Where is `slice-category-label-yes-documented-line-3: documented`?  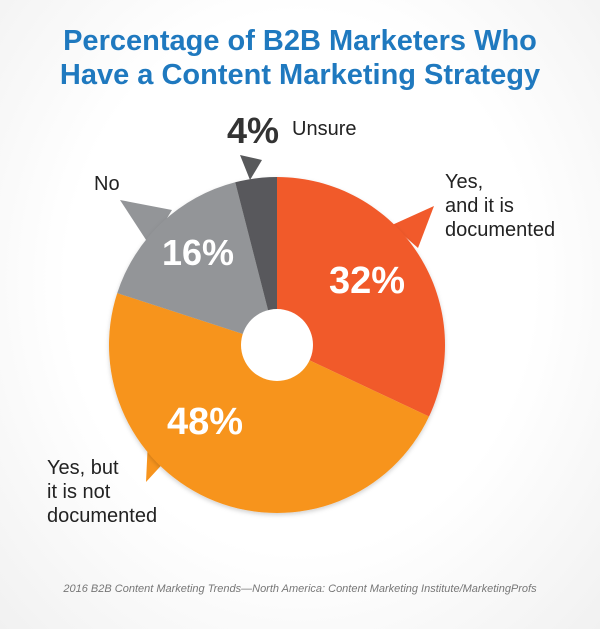
slice-category-label-yes-documented-line-3: documented is located at coordinates (500, 230).